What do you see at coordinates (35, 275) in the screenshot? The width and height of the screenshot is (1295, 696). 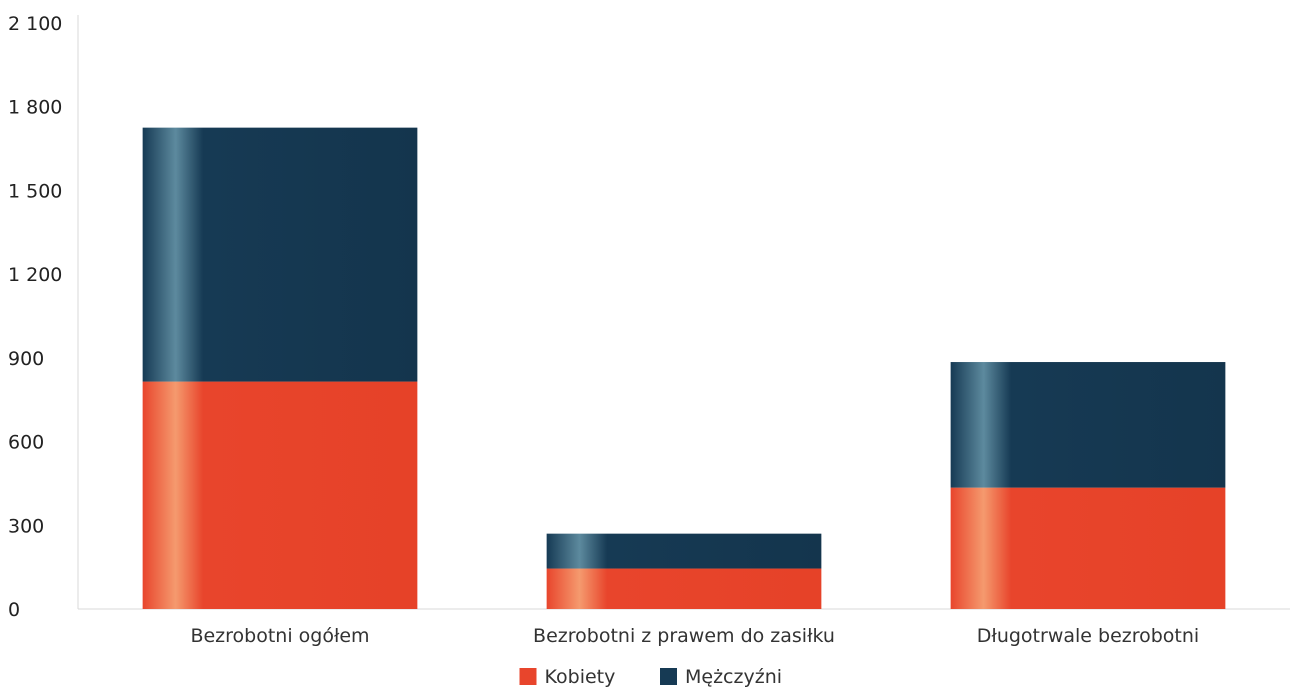 I see `y-tick-label: 1 200` at bounding box center [35, 275].